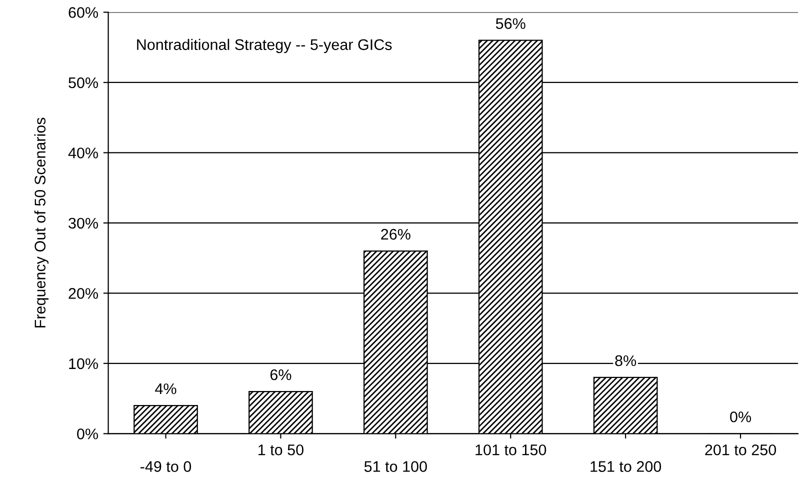  I want to click on y-tick-label: 10%, so click(83, 364).